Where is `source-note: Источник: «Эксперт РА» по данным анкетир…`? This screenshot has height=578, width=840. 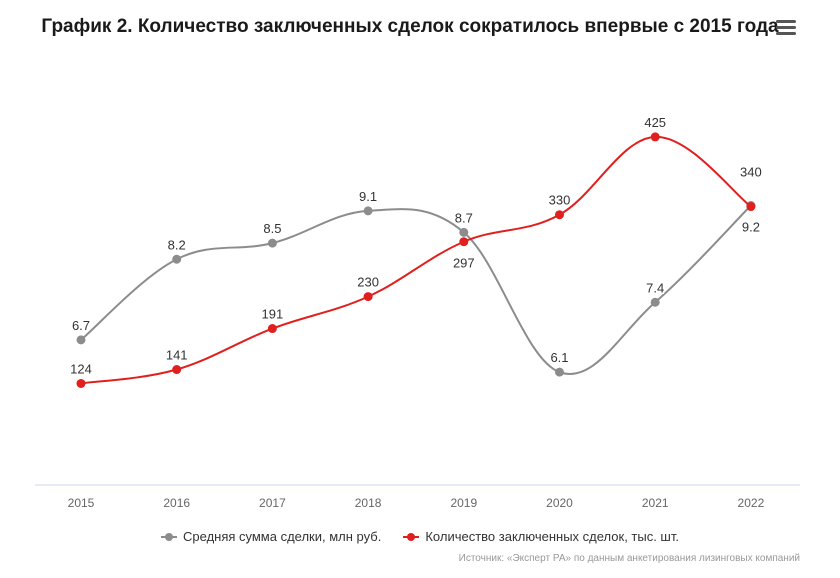
source-note: Источник: «Эксперт РА» по данным анкетир… is located at coordinates (629, 558).